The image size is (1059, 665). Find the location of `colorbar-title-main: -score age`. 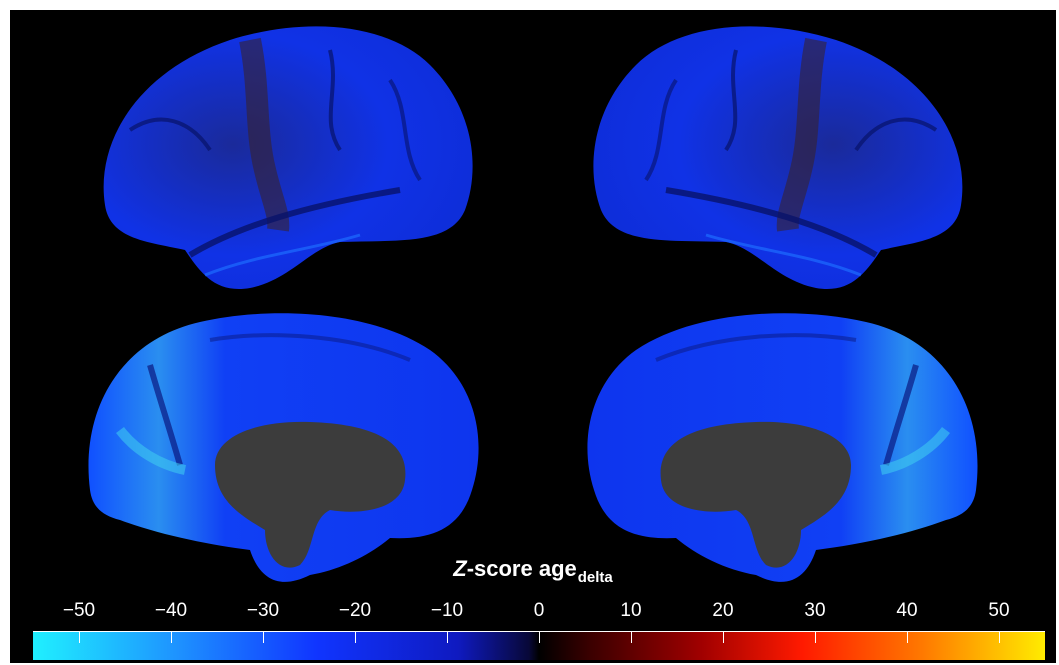

colorbar-title-main: -score age is located at coordinates (521, 568).